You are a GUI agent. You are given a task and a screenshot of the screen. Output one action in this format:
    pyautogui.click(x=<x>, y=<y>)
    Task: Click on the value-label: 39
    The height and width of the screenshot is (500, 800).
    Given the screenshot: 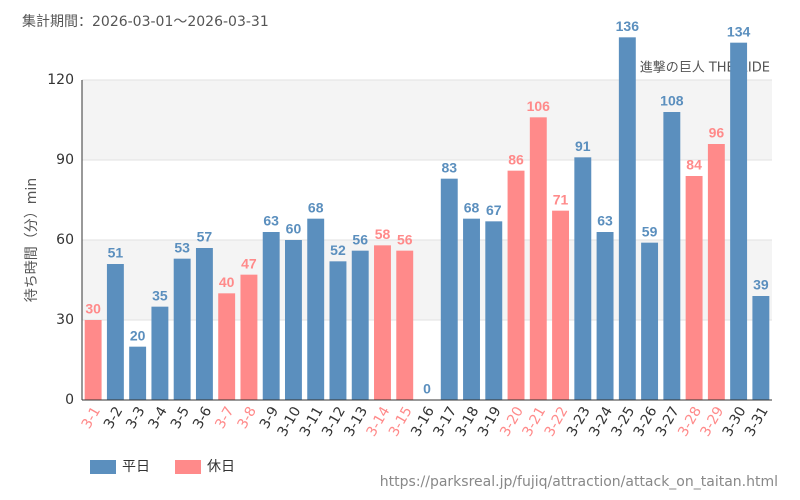 What is the action you would take?
    pyautogui.click(x=761, y=285)
    